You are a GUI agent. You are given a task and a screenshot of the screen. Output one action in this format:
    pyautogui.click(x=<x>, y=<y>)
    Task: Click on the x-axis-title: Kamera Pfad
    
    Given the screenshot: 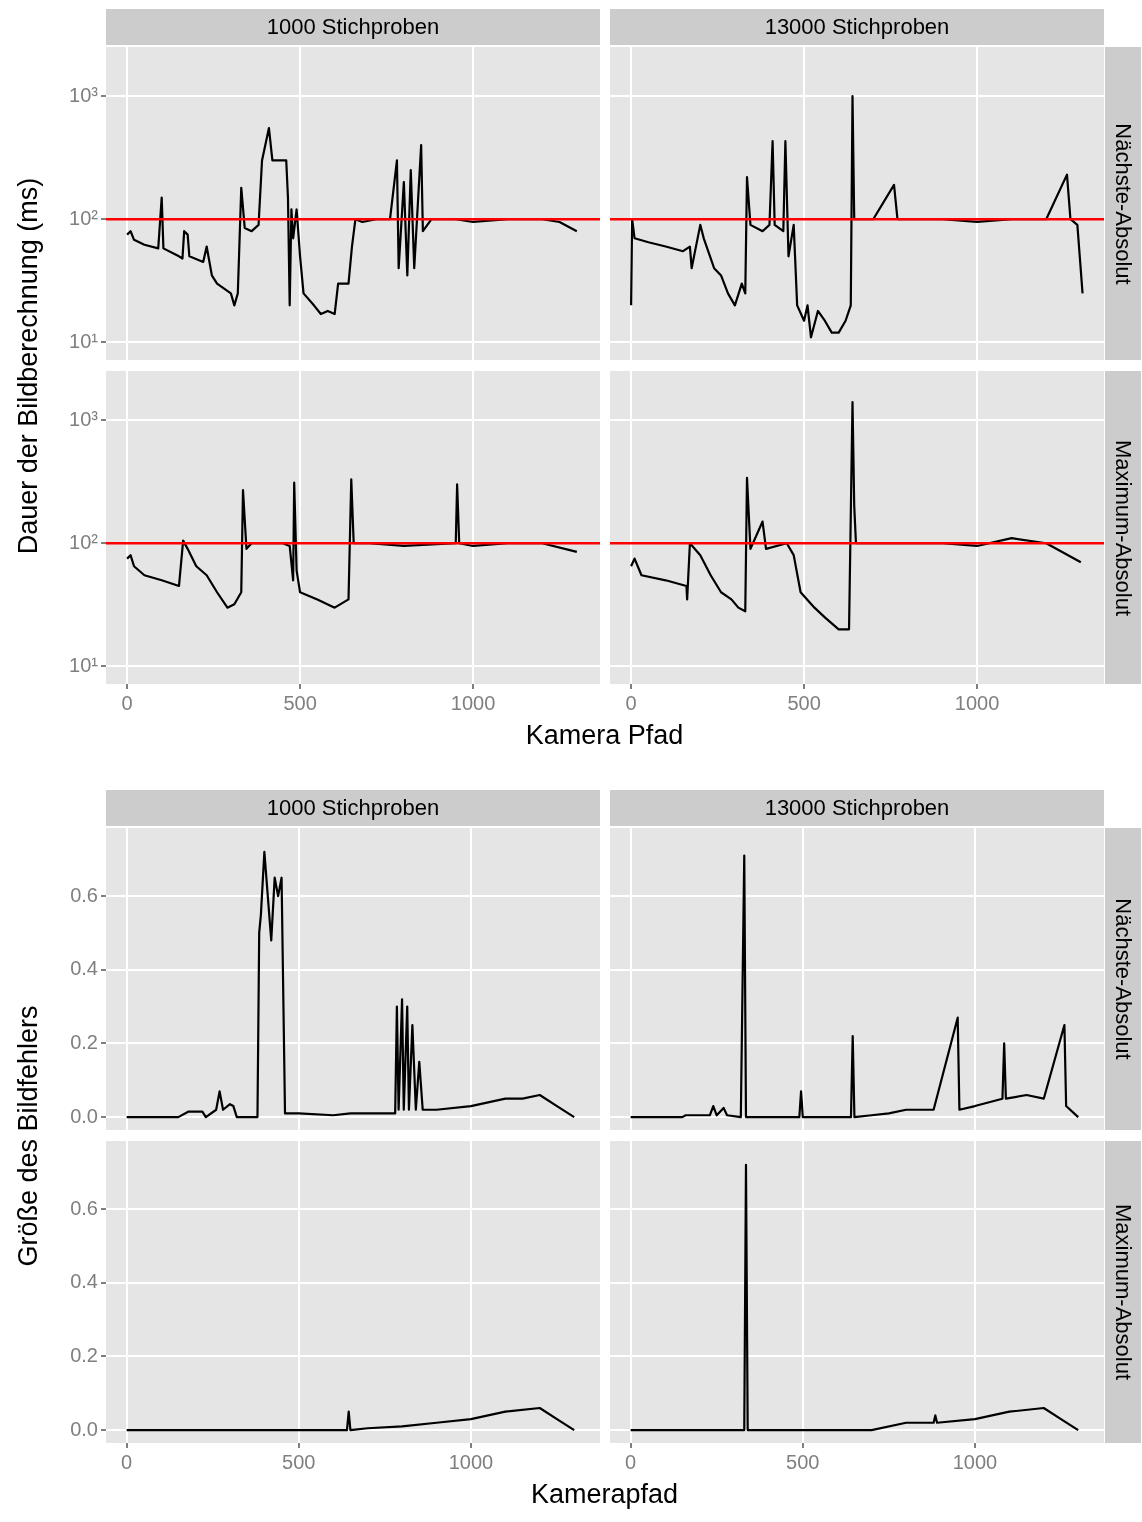 What is the action you would take?
    pyautogui.click(x=604, y=735)
    